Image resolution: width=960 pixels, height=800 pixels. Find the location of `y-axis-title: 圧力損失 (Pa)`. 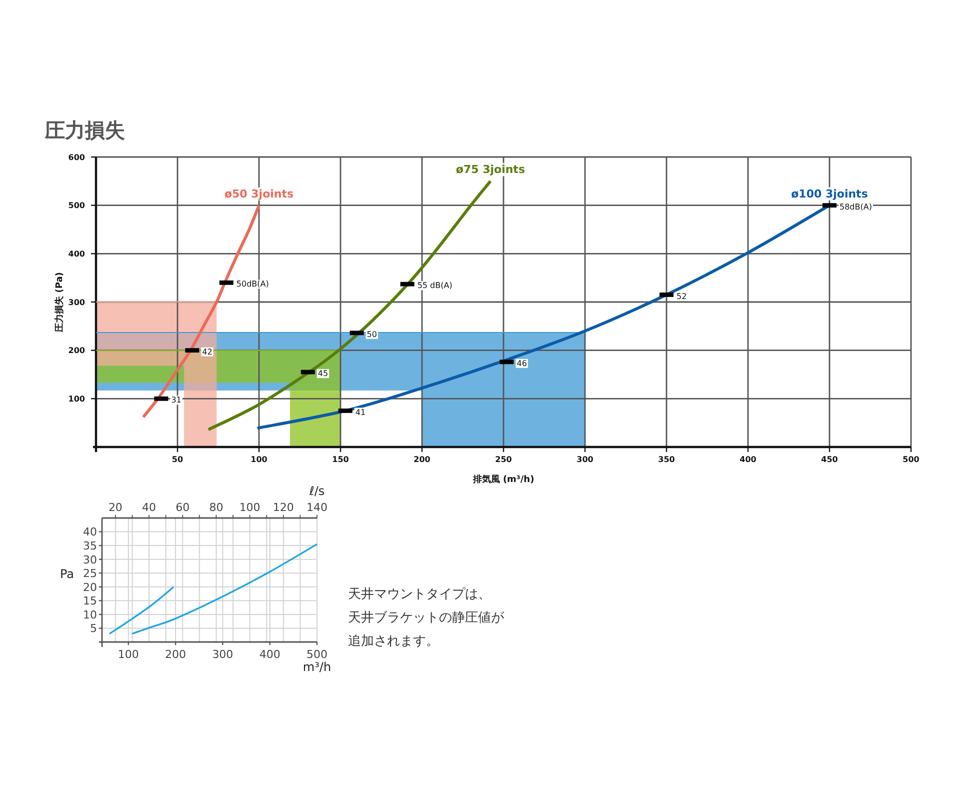

y-axis-title: 圧力損失 (Pa) is located at coordinates (59, 302).